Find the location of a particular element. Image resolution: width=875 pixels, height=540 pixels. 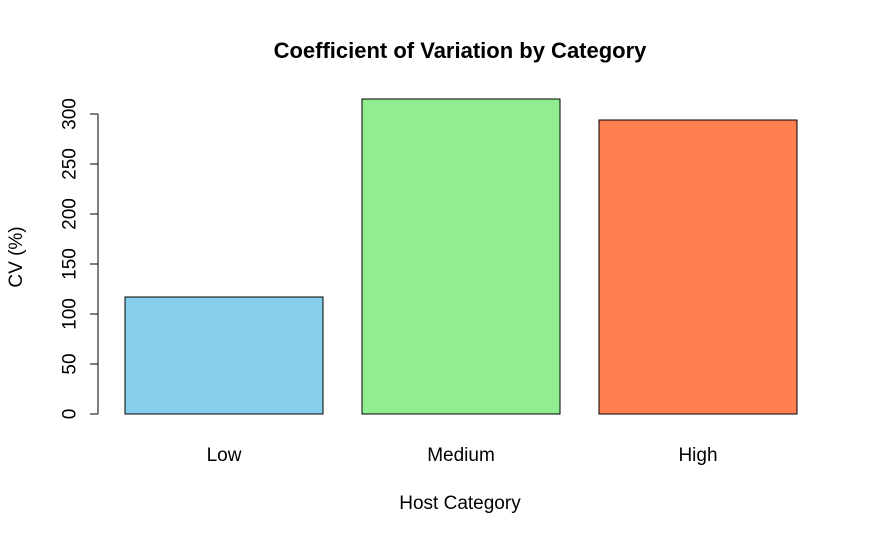

x-tick-label: Medium is located at coordinates (461, 455).